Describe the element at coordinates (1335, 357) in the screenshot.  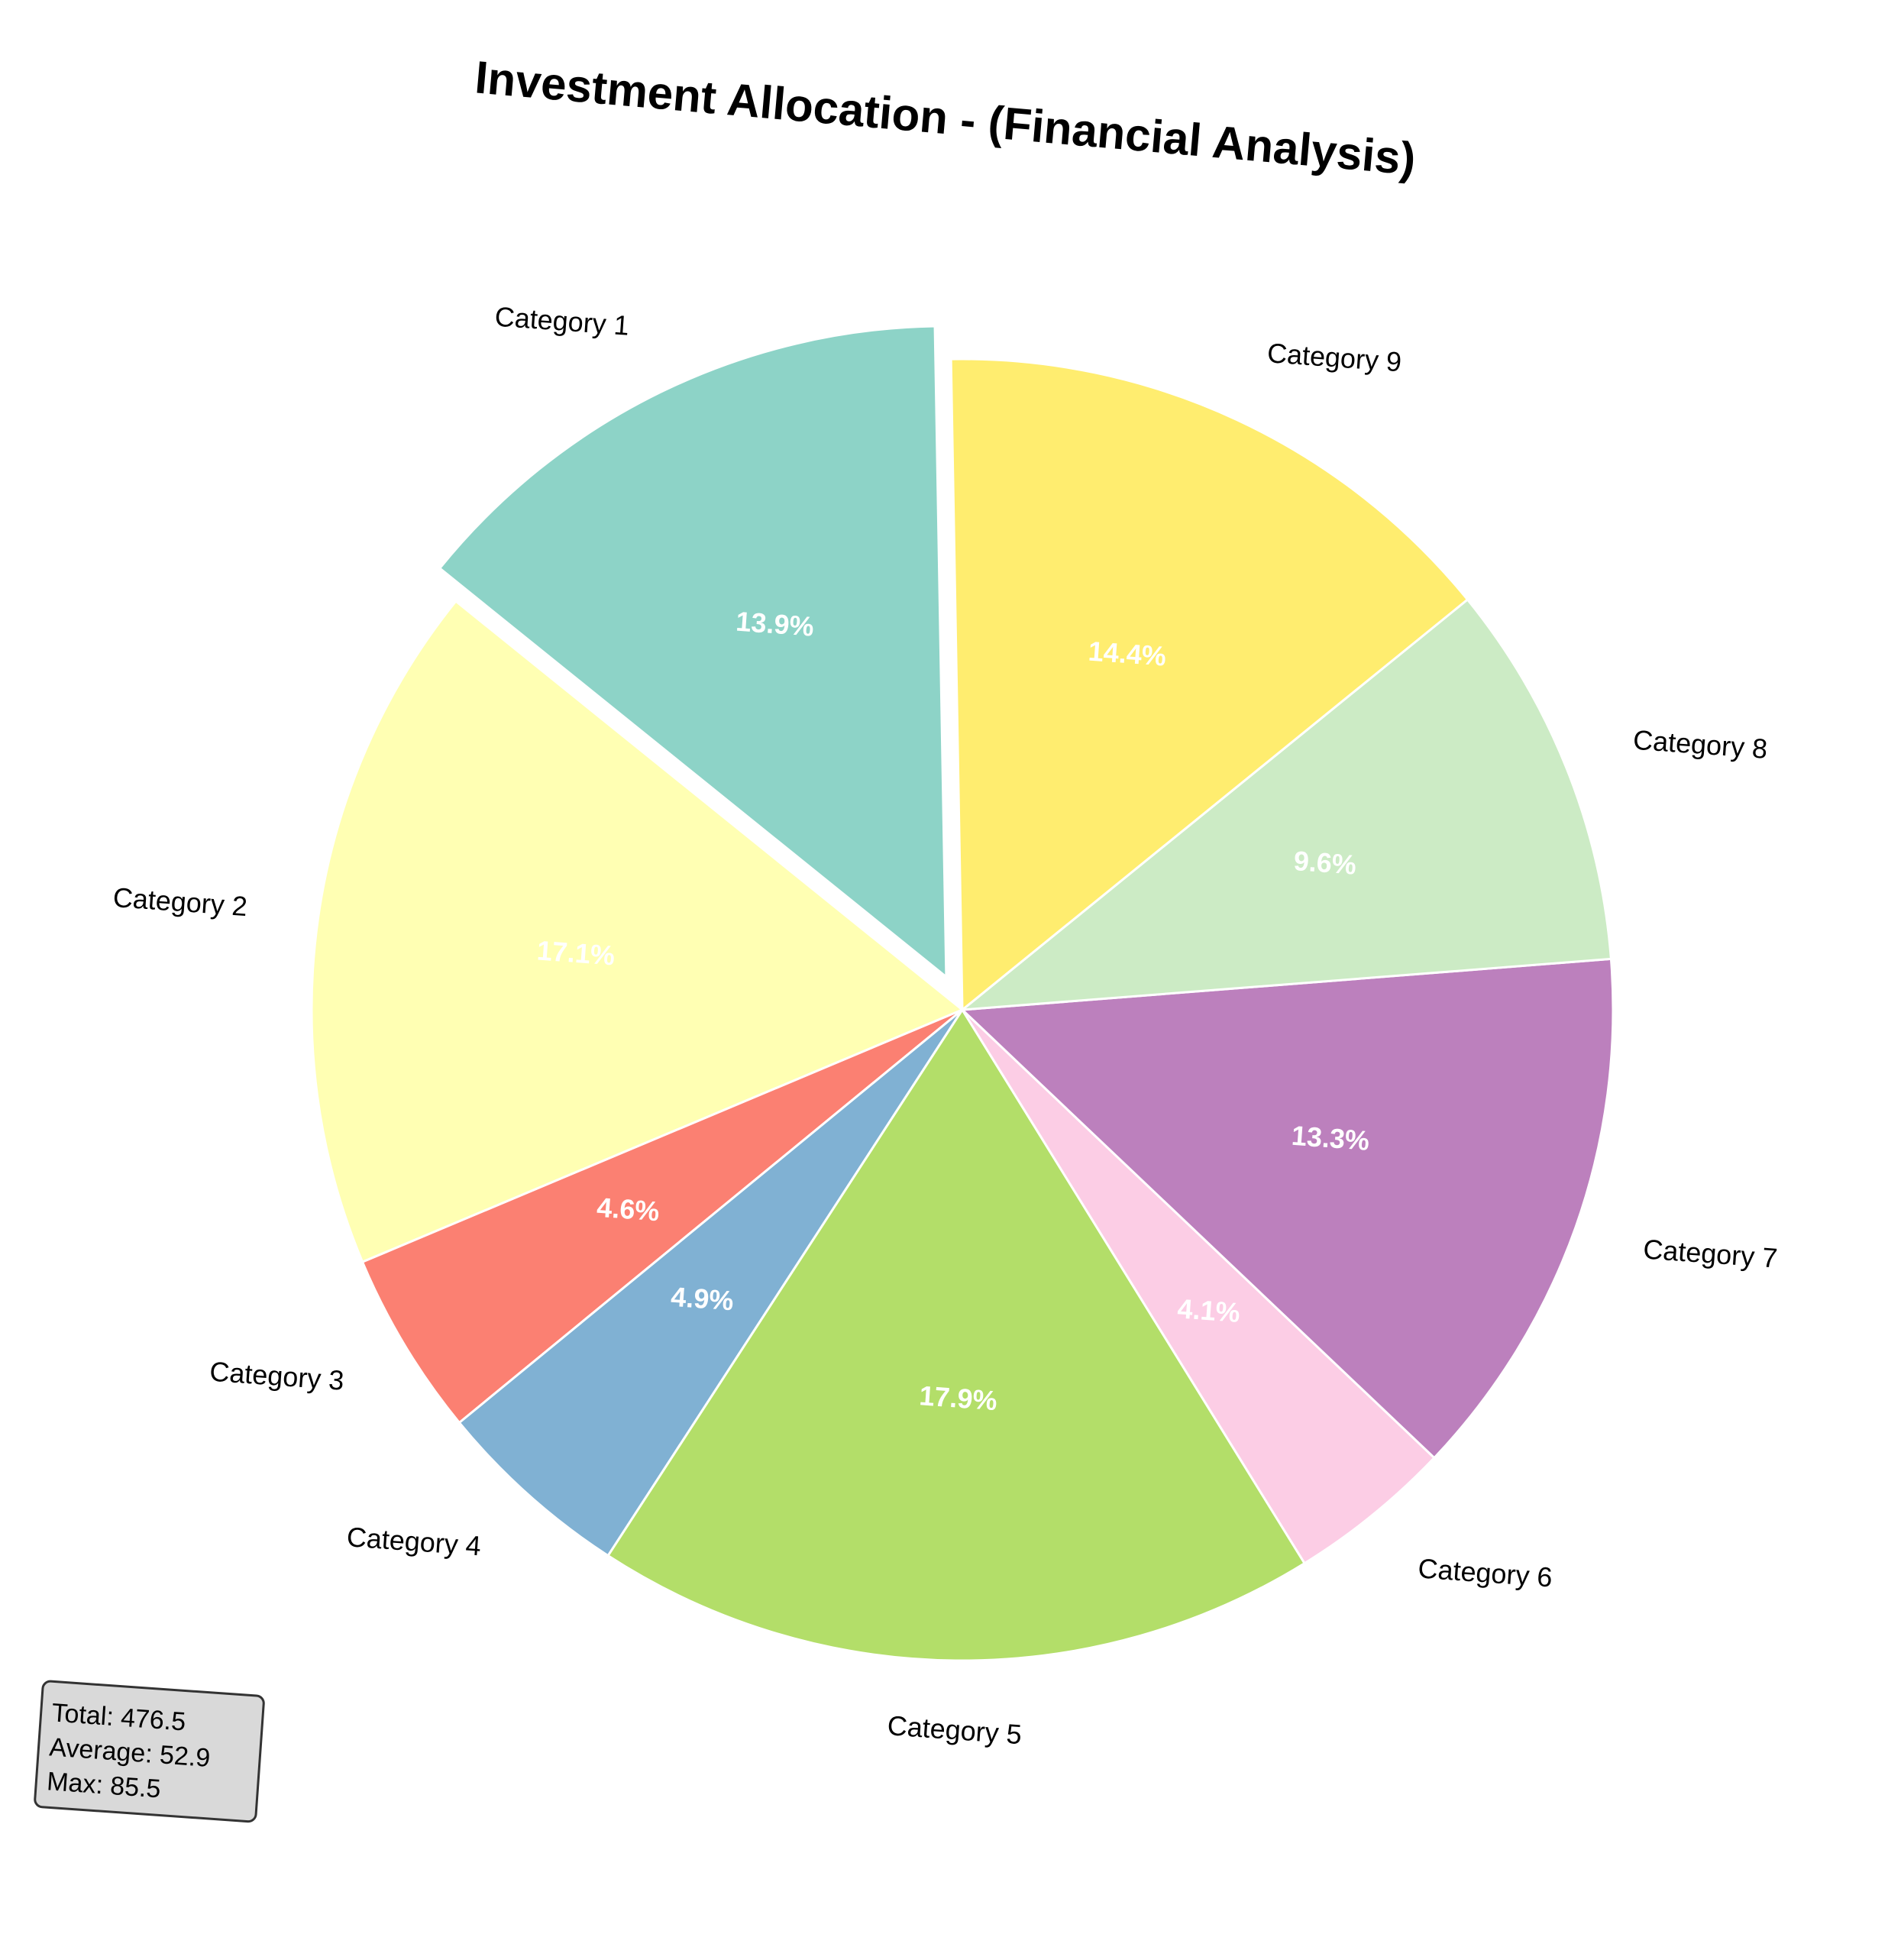
I see `pie-category-label-9: Category 9` at that location.